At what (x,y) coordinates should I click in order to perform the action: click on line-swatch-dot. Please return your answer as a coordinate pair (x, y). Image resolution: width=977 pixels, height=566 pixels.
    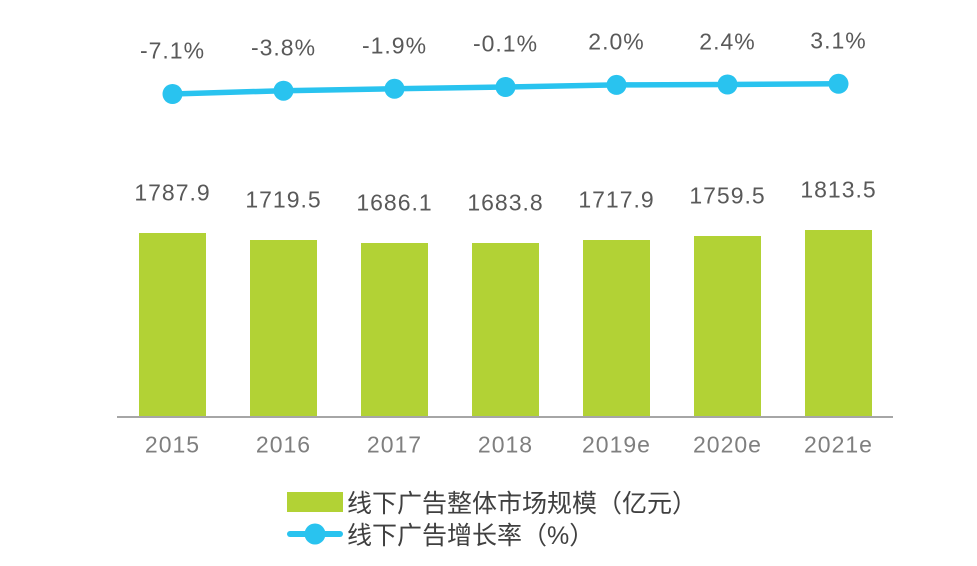
    Looking at the image, I should click on (315, 533).